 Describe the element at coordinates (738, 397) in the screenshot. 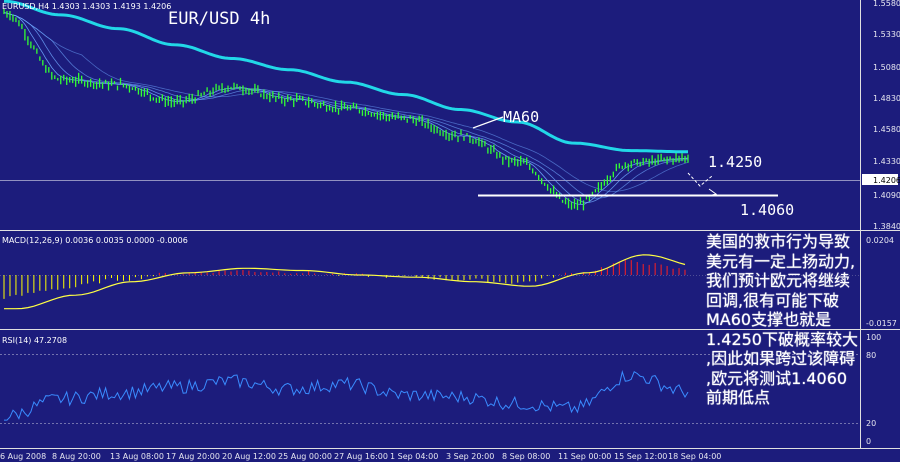

I see `note-line: 前期低点` at that location.